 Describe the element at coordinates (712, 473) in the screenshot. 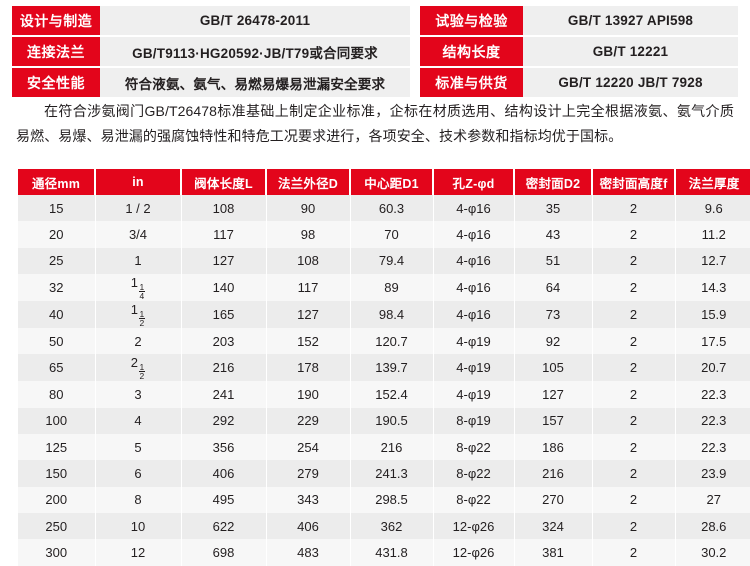

I see `cell-flange-thickness: 23.9` at that location.